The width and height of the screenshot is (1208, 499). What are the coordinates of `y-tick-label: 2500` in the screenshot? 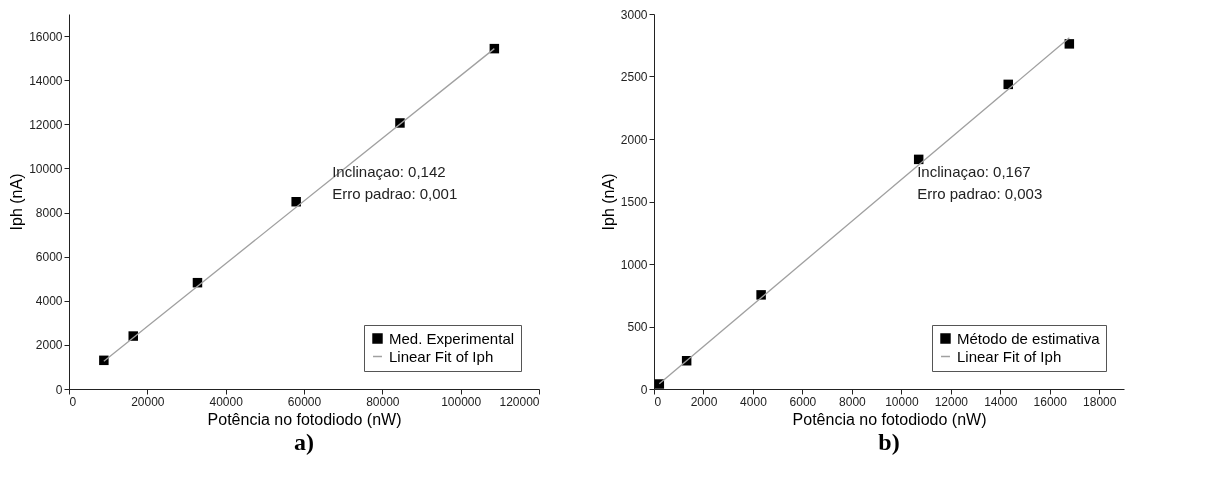 It's located at (634, 77).